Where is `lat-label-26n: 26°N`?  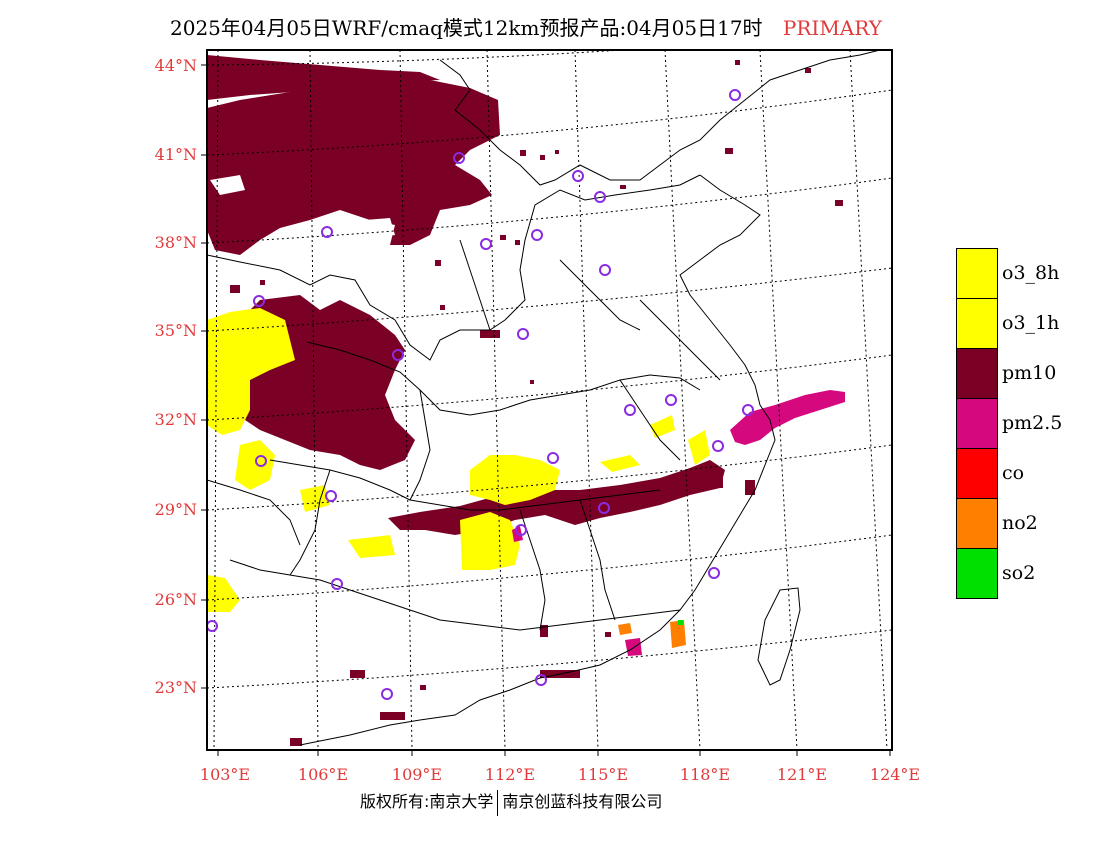
lat-label-26n: 26°N is located at coordinates (175, 599).